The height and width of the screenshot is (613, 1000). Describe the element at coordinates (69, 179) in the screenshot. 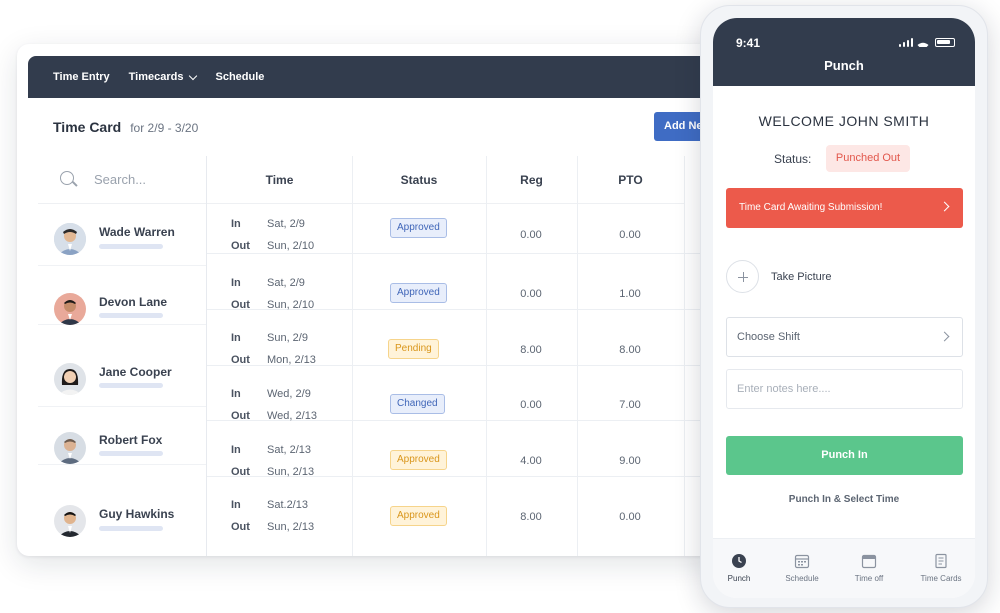

I see `search-icon` at that location.